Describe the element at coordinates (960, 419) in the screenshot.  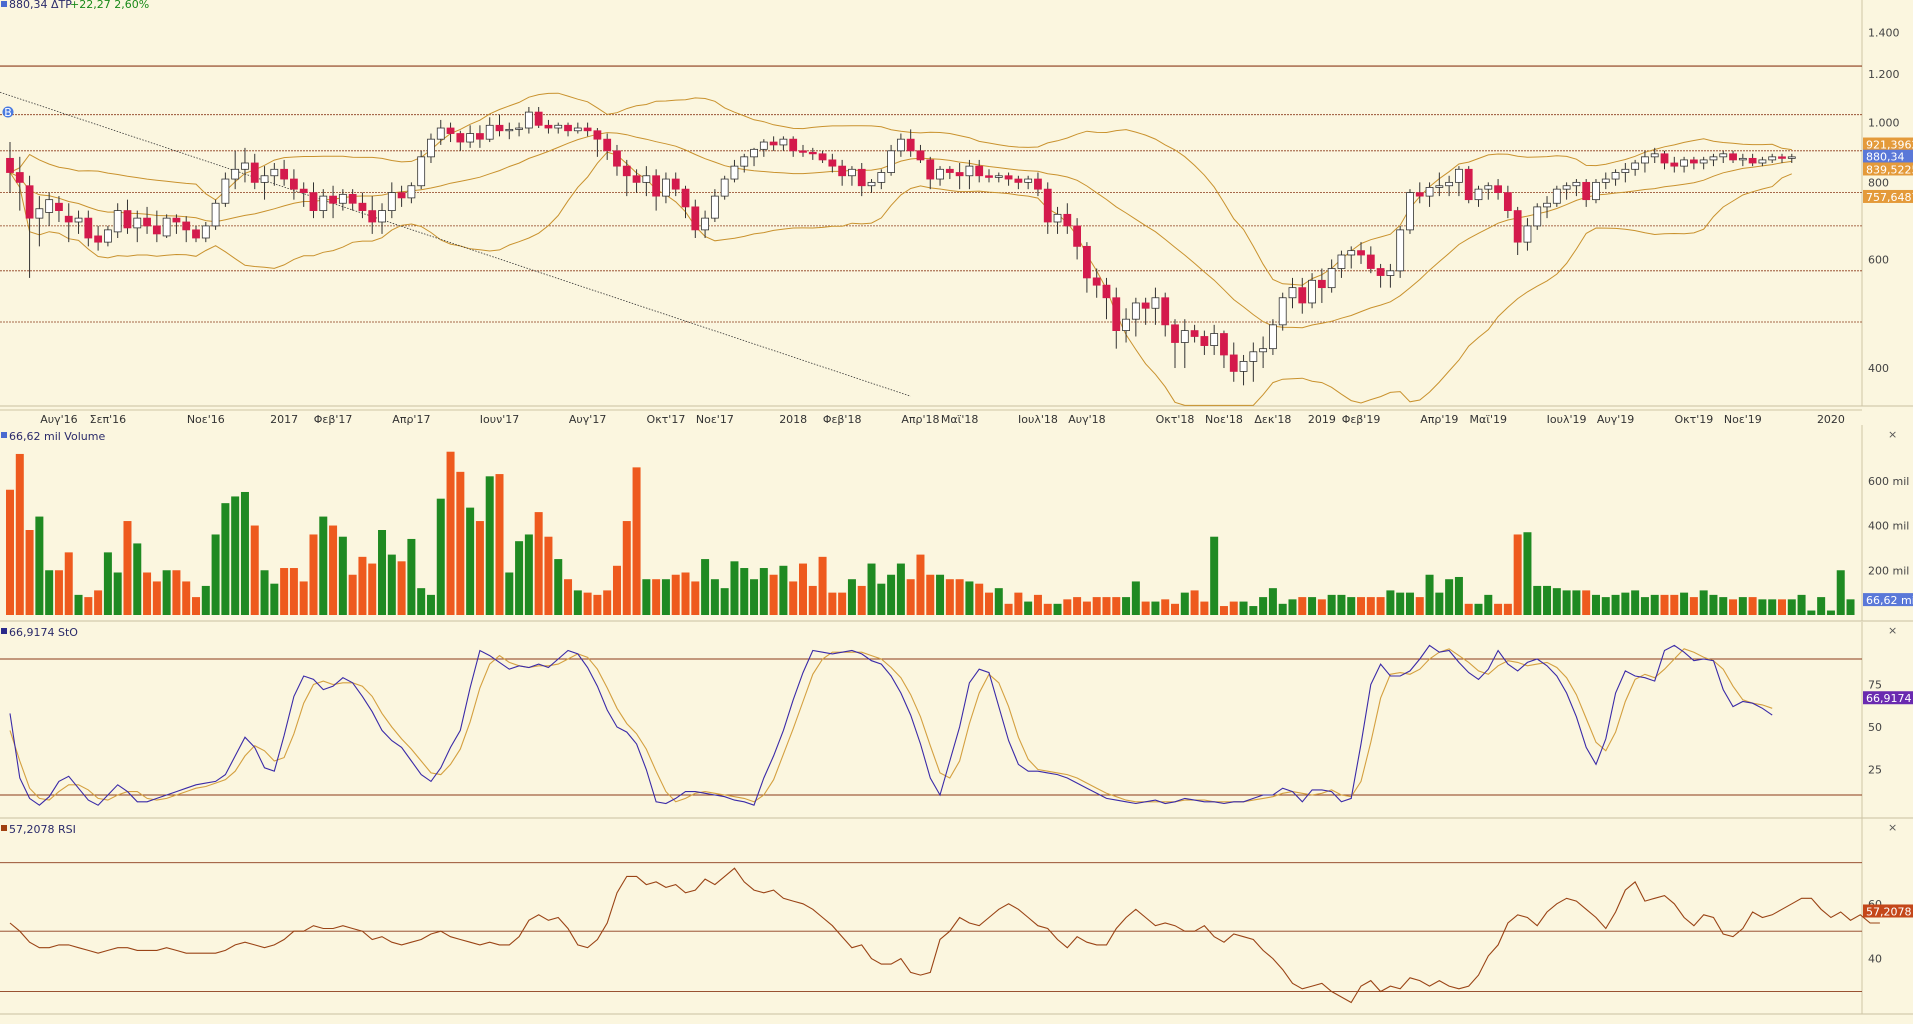
I see `x-tick-label: Μαϊ'18` at that location.